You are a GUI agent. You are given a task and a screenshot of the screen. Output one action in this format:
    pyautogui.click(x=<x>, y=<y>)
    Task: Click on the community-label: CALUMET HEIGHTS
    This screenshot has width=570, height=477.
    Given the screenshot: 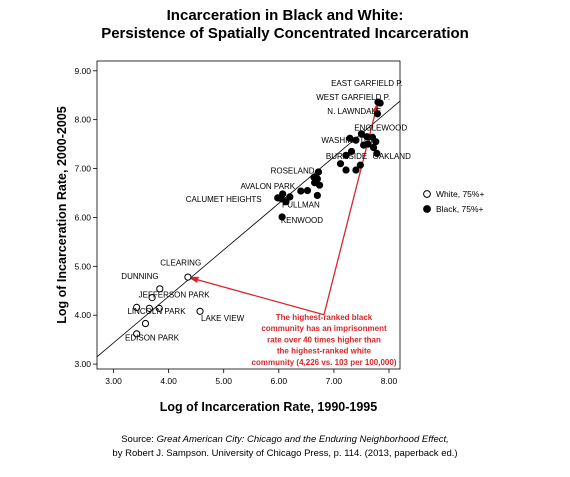 What is the action you would take?
    pyautogui.click(x=224, y=199)
    